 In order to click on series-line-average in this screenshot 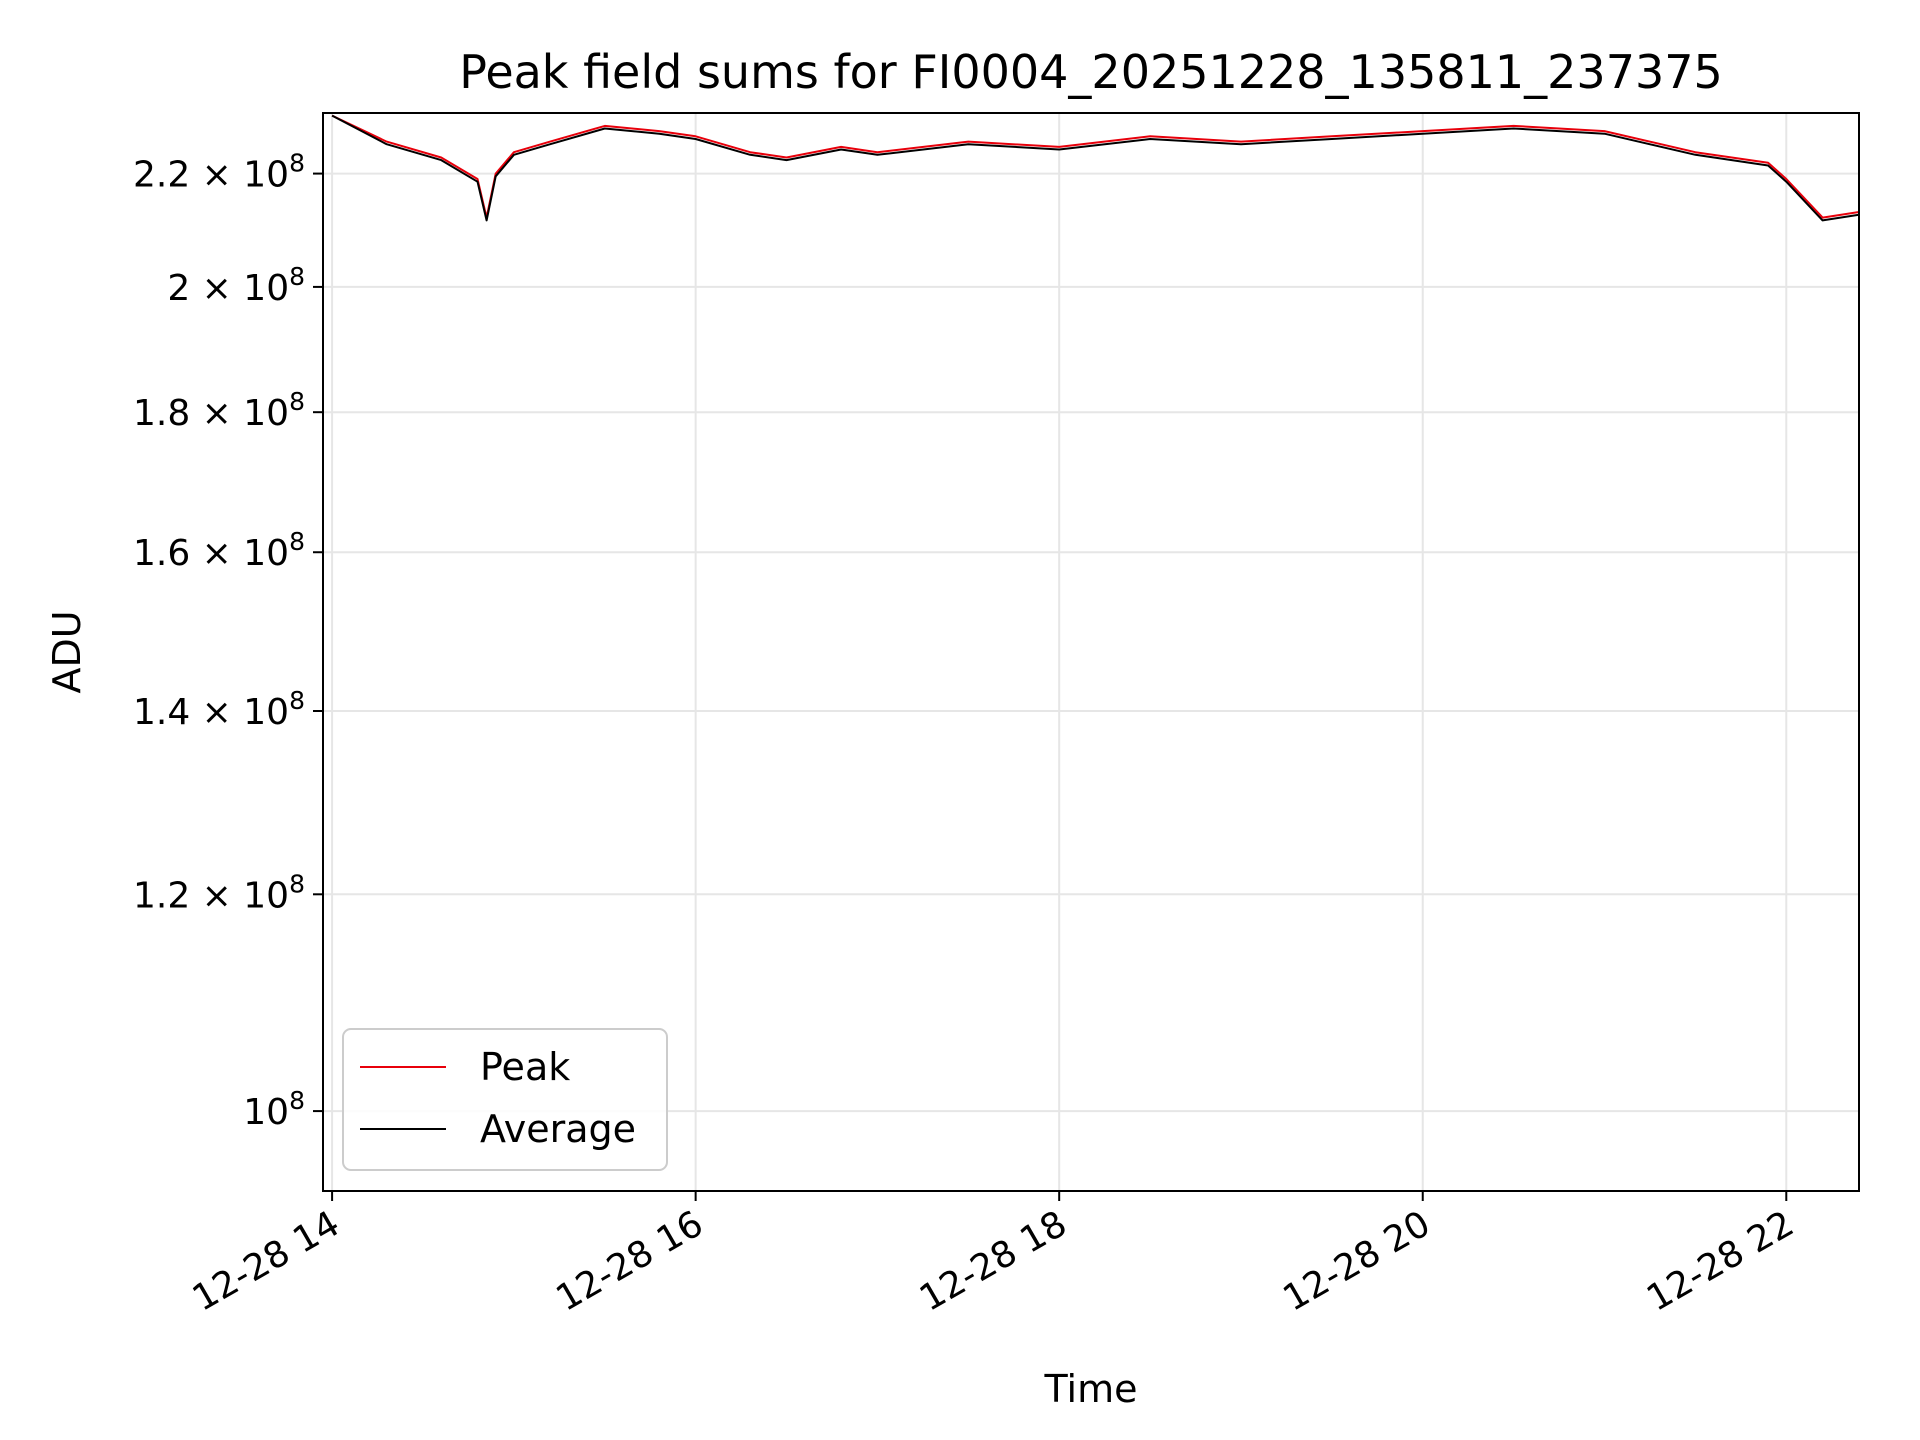, I will do `click(1095, 168)`.